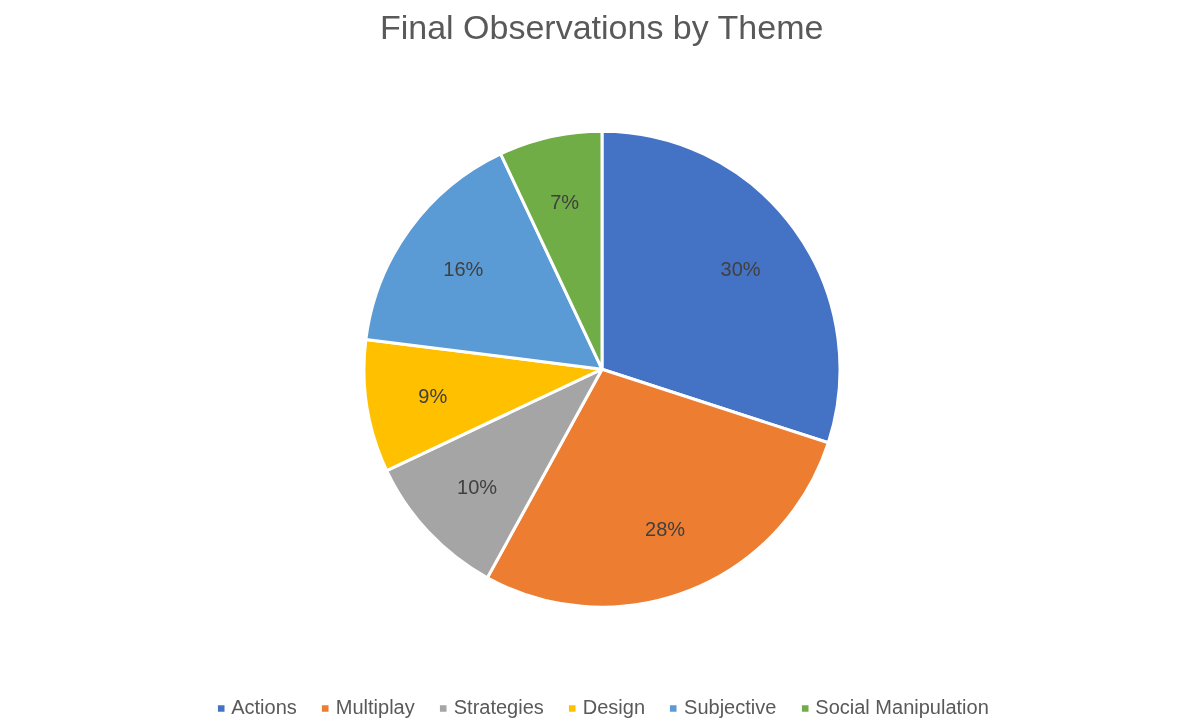  What do you see at coordinates (730, 707) in the screenshot?
I see `legend-label: Subjective` at bounding box center [730, 707].